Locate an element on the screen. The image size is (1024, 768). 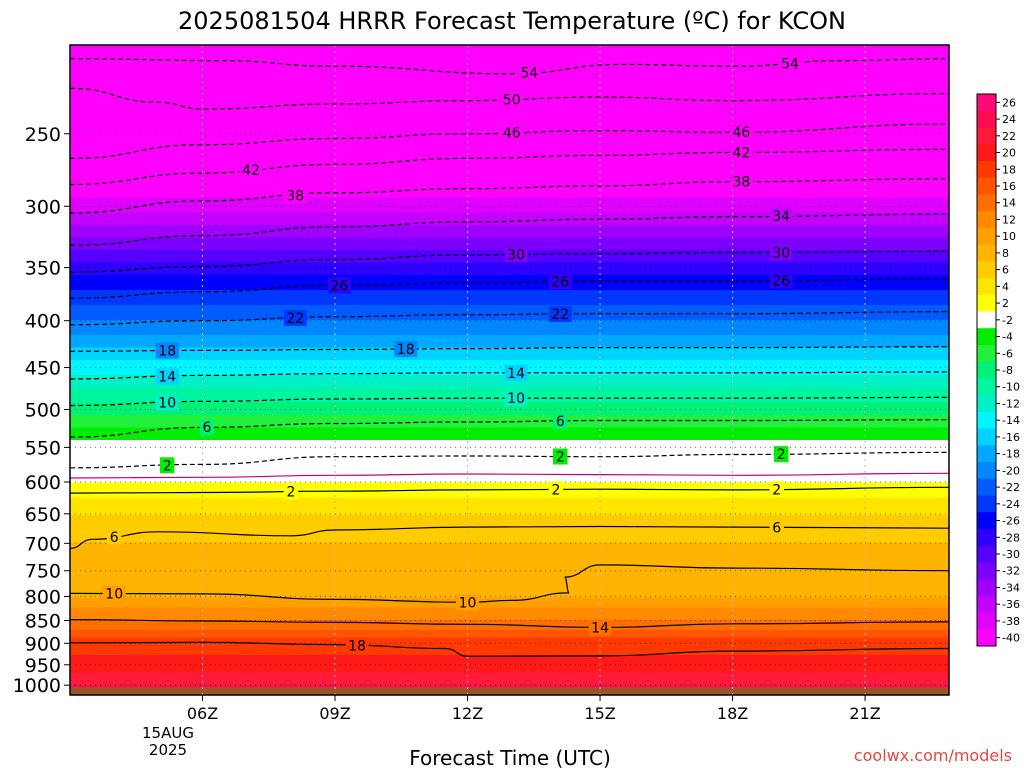
isotherm-minus50 is located at coordinates (509, 98).